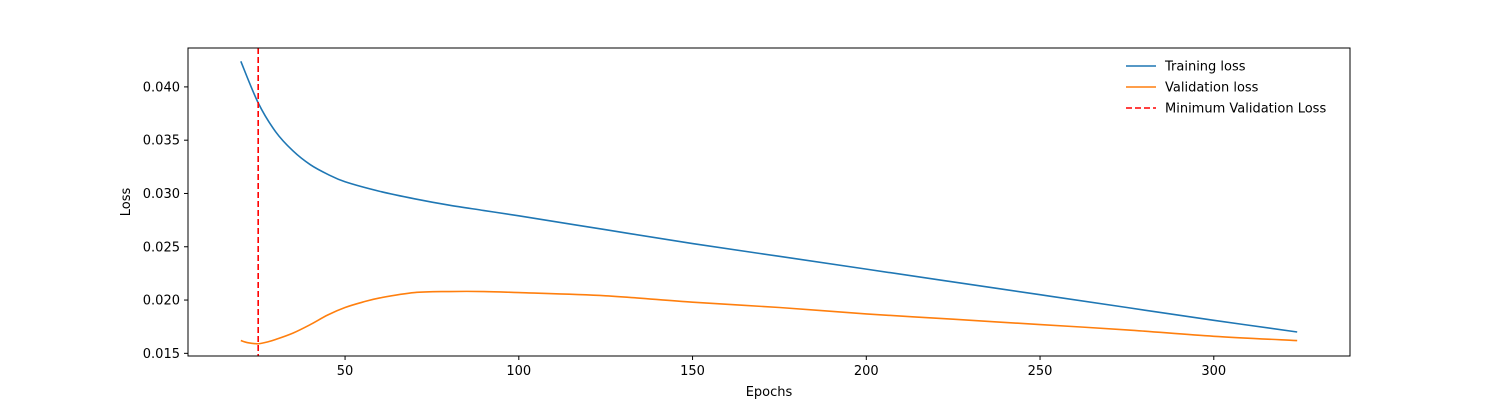 This screenshot has width=1500, height=400. Describe the element at coordinates (866, 371) in the screenshot. I see `x-tick-label: 200` at that location.